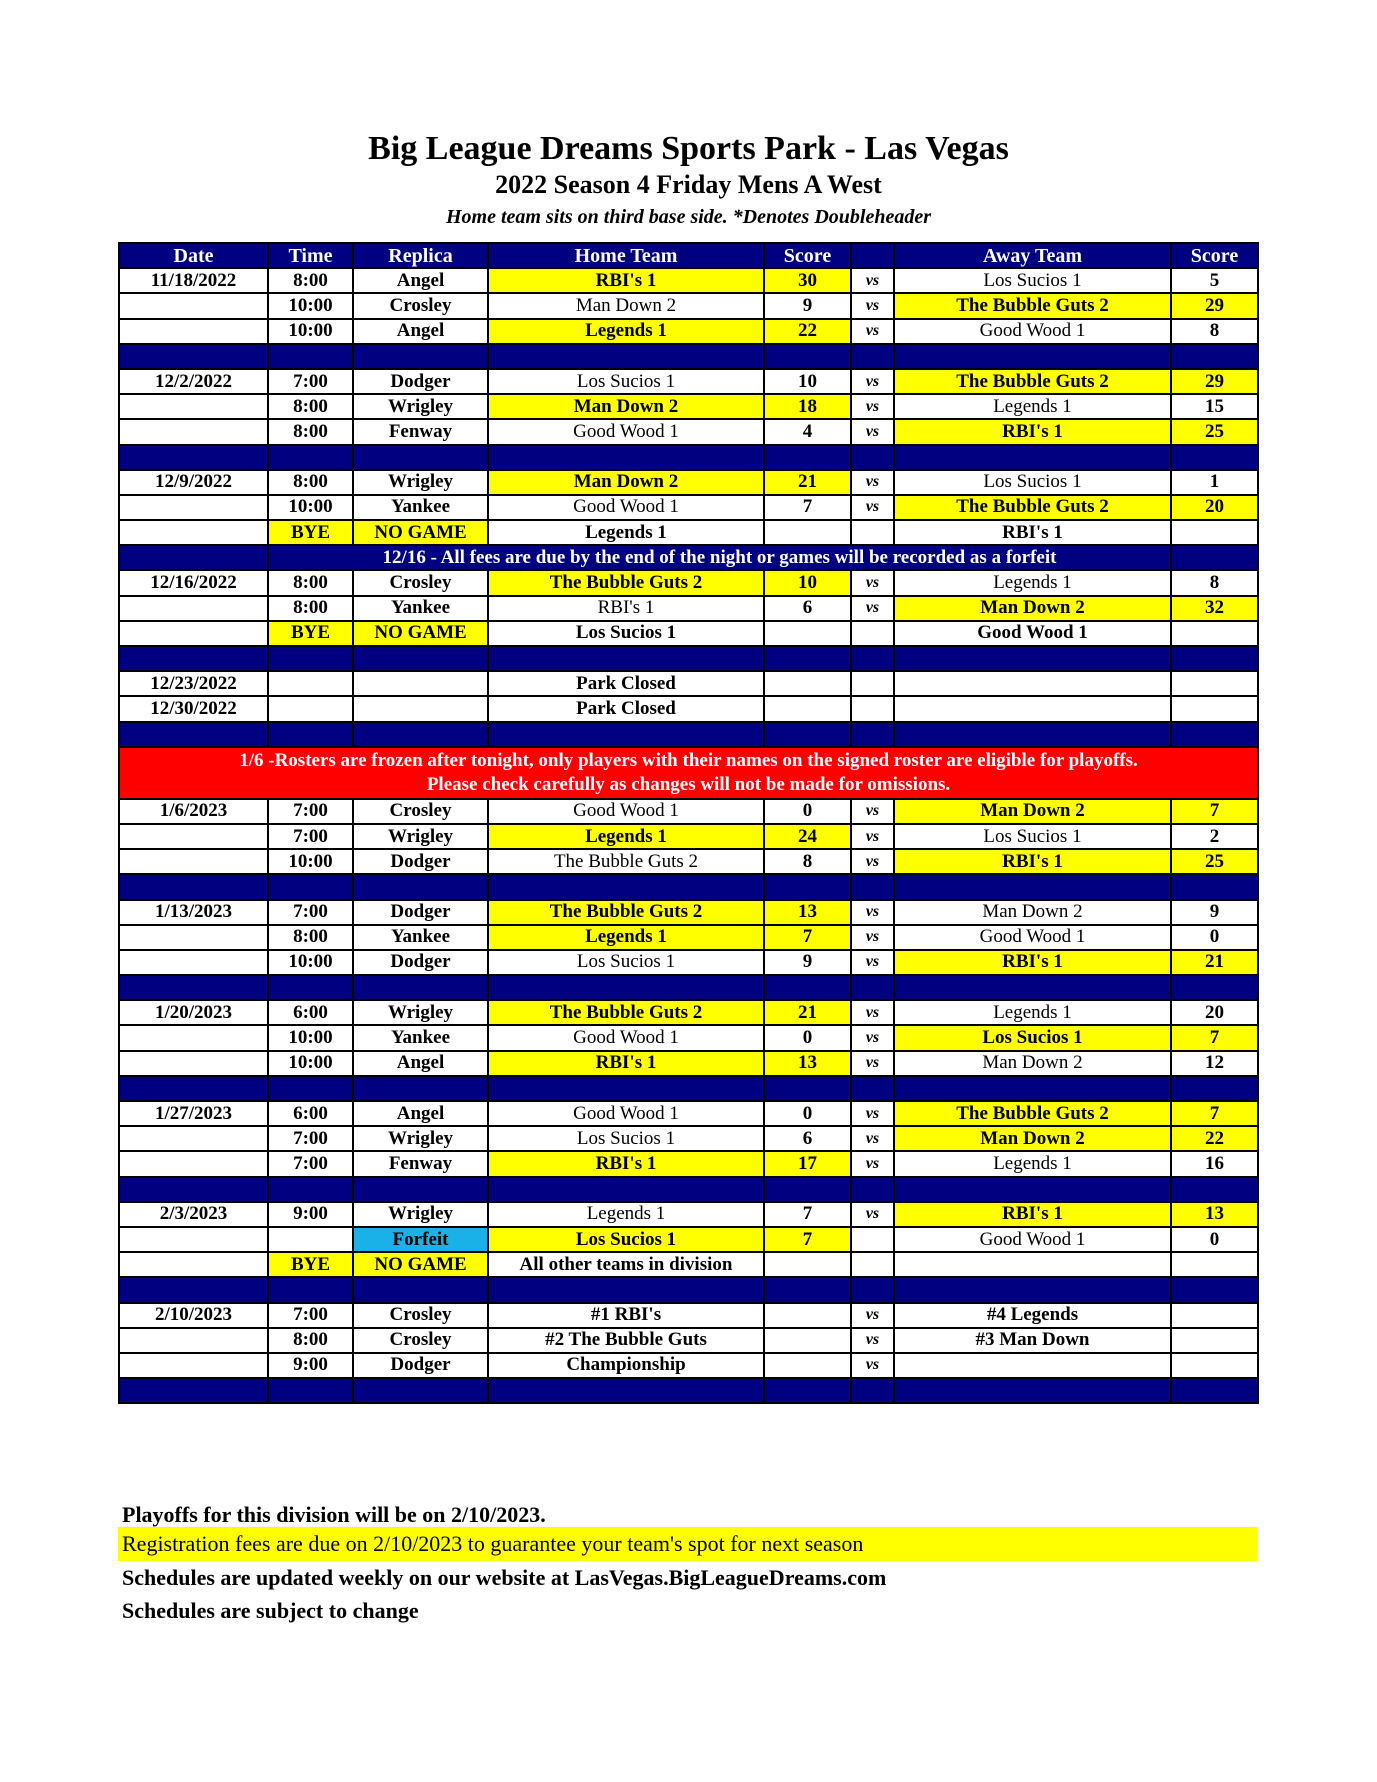 This screenshot has height=1782, width=1377. I want to click on home-score: 9, so click(807, 962).